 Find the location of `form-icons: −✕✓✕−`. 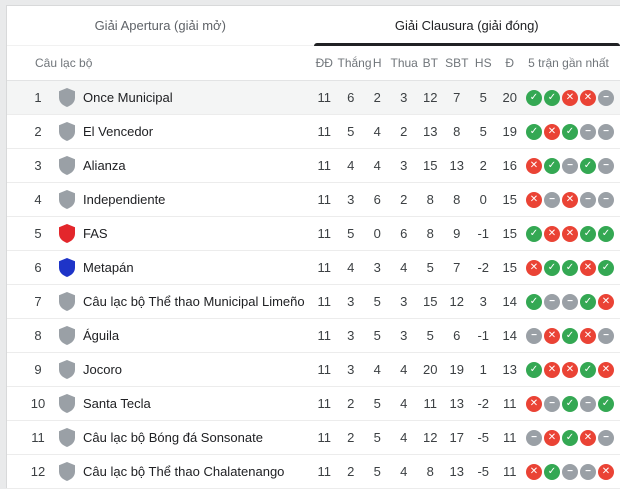

form-icons: −✕✓✕− is located at coordinates (571, 438).